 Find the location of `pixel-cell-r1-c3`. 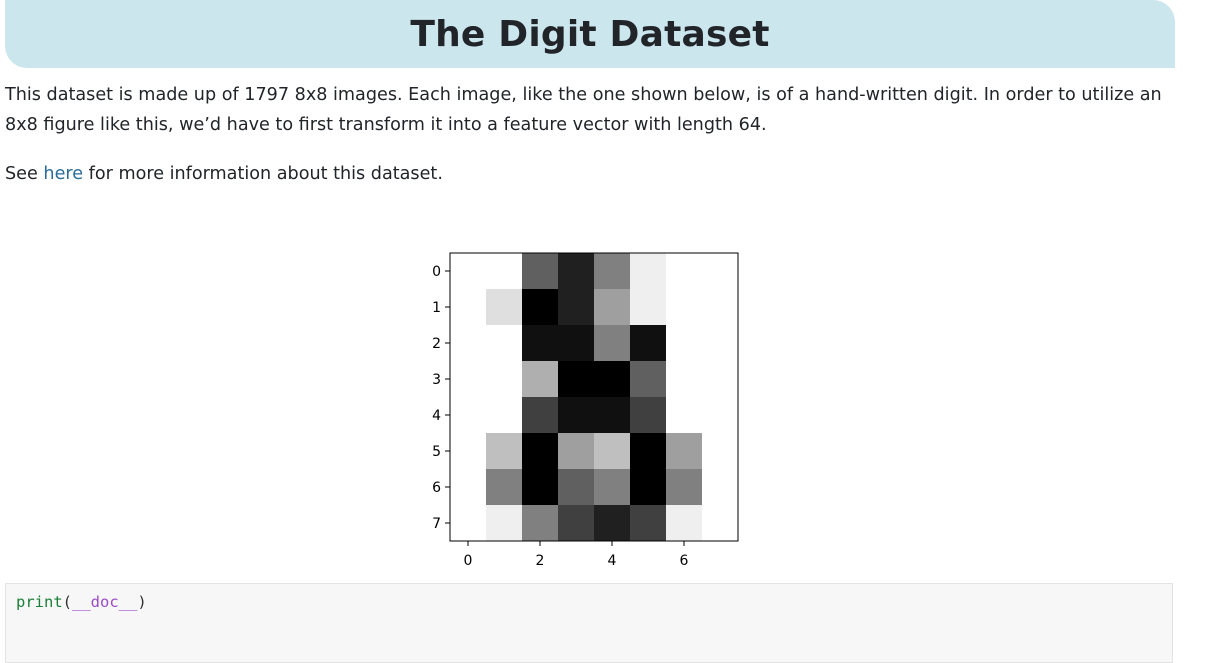

pixel-cell-r1-c3 is located at coordinates (576, 307).